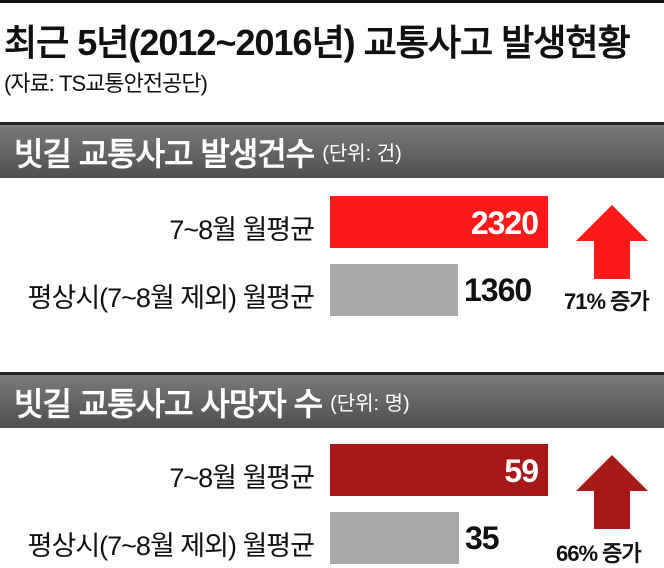 The height and width of the screenshot is (568, 664). I want to click on value-label-accidents-peak: 2320, so click(504, 223).